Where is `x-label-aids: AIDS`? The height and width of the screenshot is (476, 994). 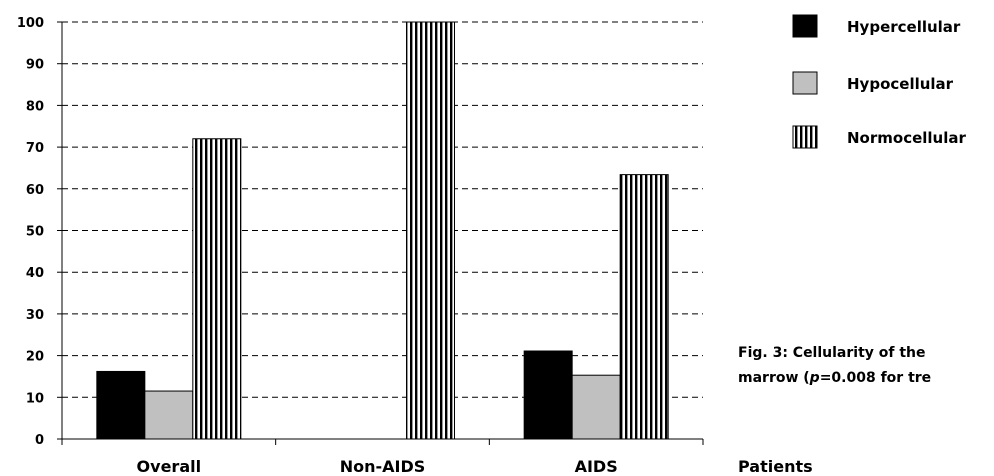
x-label-aids: AIDS is located at coordinates (596, 466).